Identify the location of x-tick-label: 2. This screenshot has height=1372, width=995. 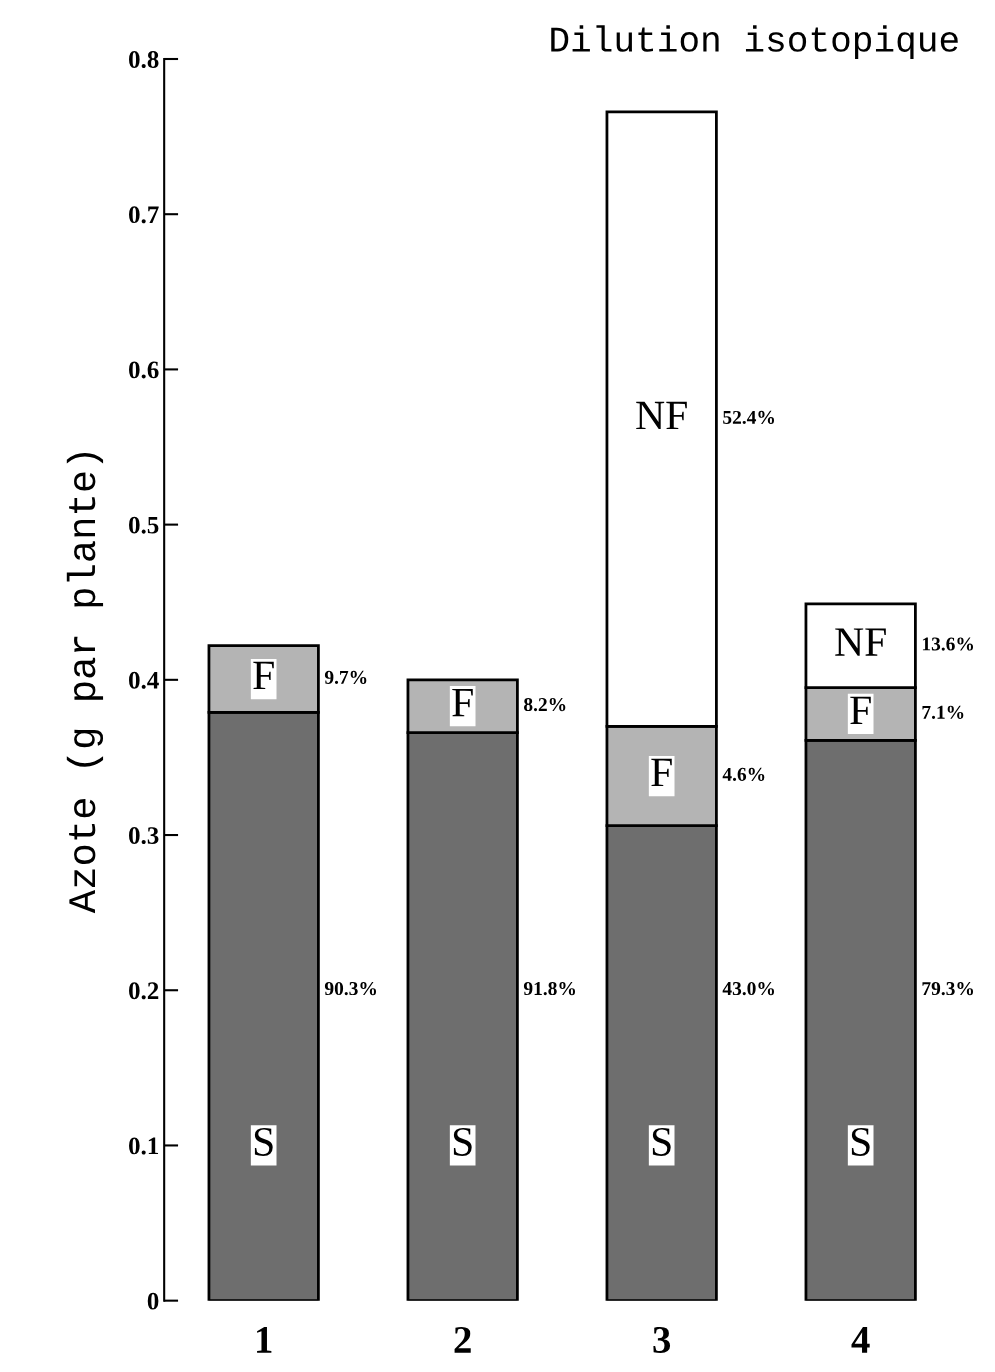
(462, 1339).